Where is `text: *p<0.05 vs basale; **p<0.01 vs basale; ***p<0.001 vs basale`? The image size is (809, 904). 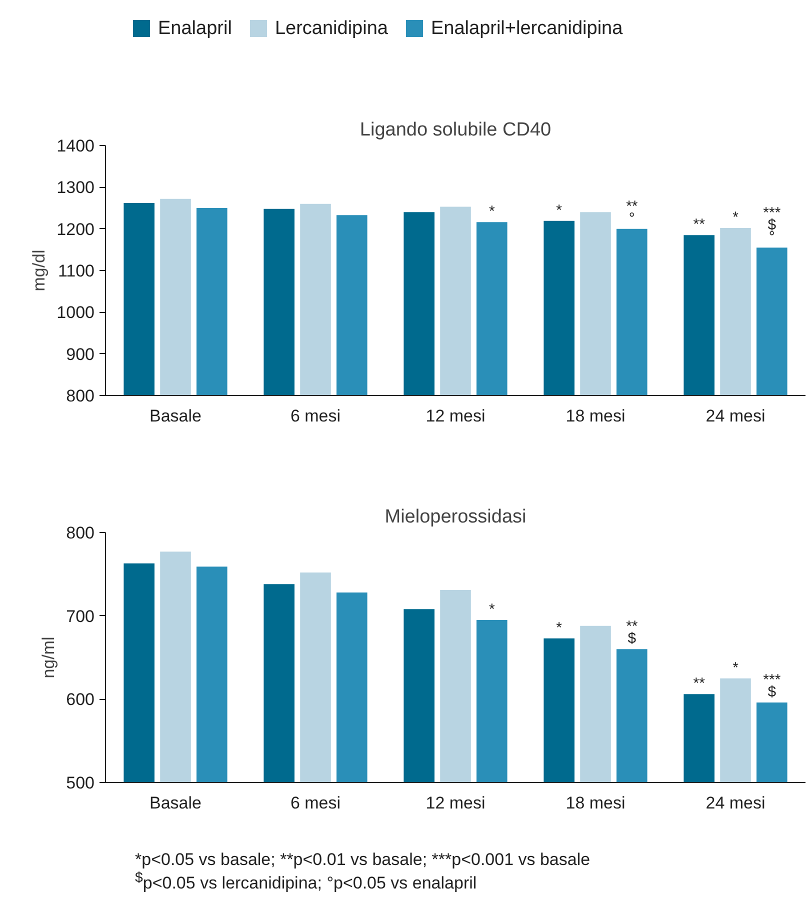 text: *p<0.05 vs basale; **p<0.01 vs basale; ***p<0.001 vs basale is located at coordinates (362, 859).